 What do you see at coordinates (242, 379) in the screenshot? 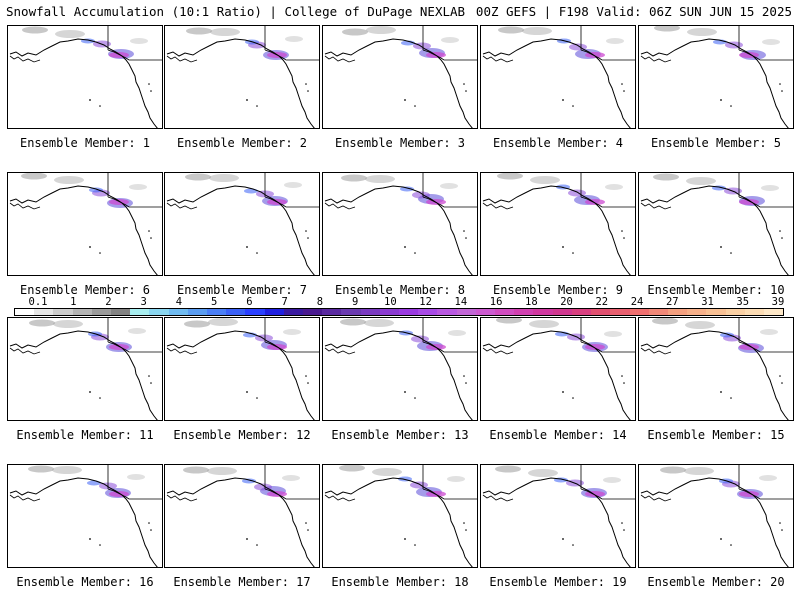
I see `ensemble-member-panel: Ensemble Member: 12` at bounding box center [242, 379].